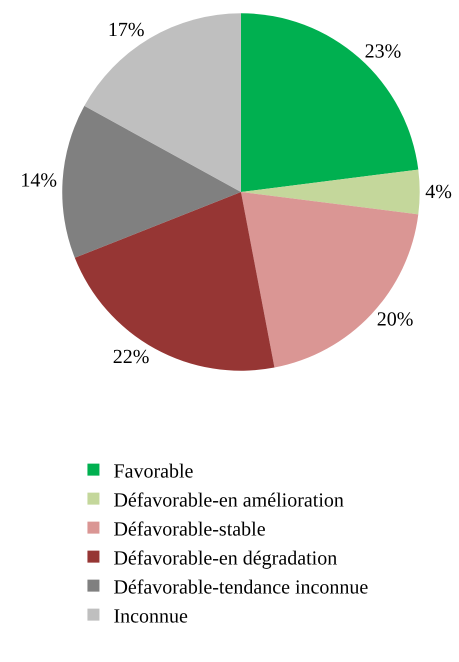 This screenshot has width=459, height=662. I want to click on legend-label: Défavorable-stable, so click(189, 529).